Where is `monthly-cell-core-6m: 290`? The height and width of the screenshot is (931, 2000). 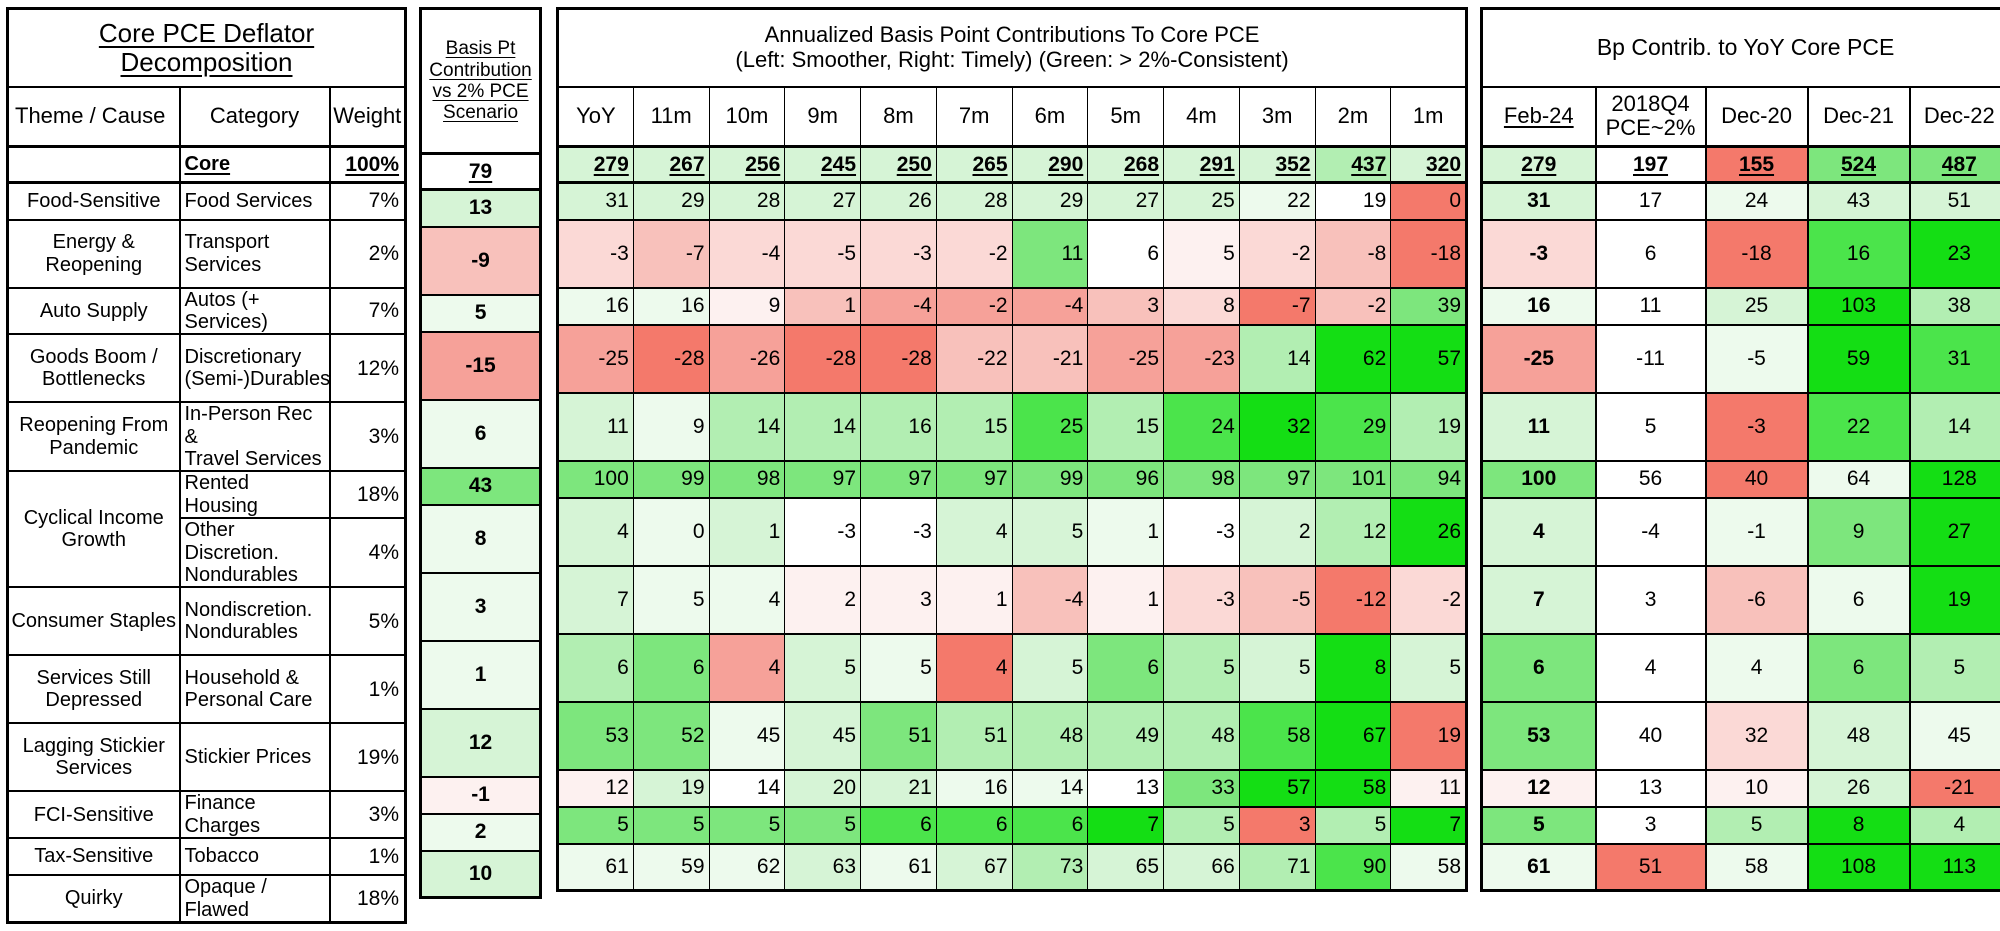
monthly-cell-core-6m: 290 is located at coordinates (1050, 164).